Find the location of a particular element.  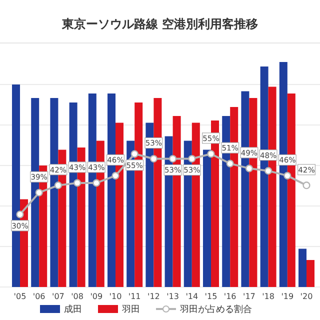

x-tick-label: '20 is located at coordinates (306, 296).